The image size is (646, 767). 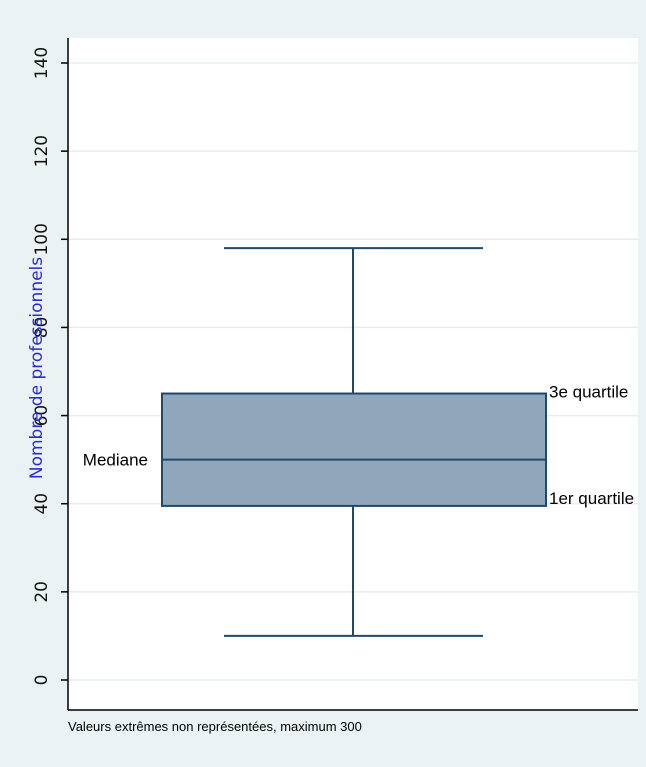 I want to click on interquartile-box, so click(x=354, y=449).